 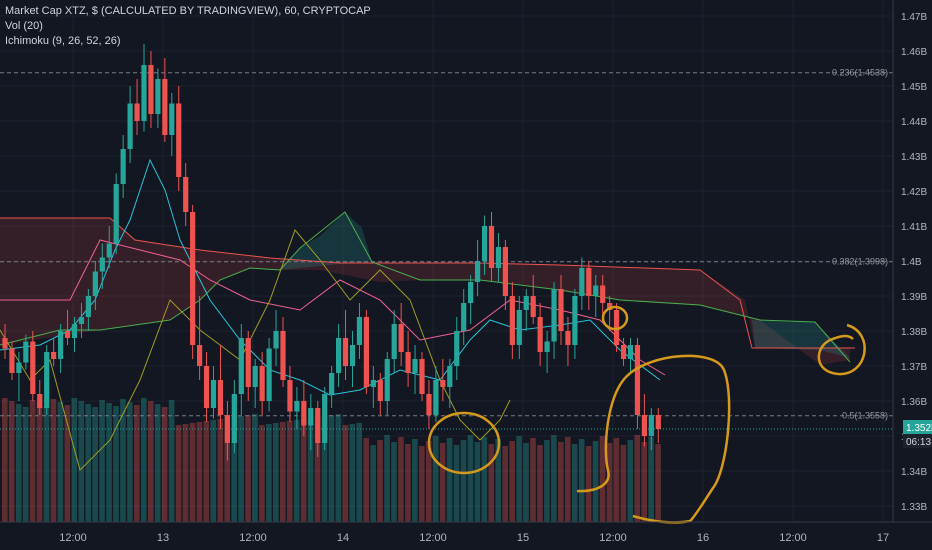 I want to click on ichimoku-indicator-label: Ichimoku (9, 26, 52, 26), so click(x=63, y=41).